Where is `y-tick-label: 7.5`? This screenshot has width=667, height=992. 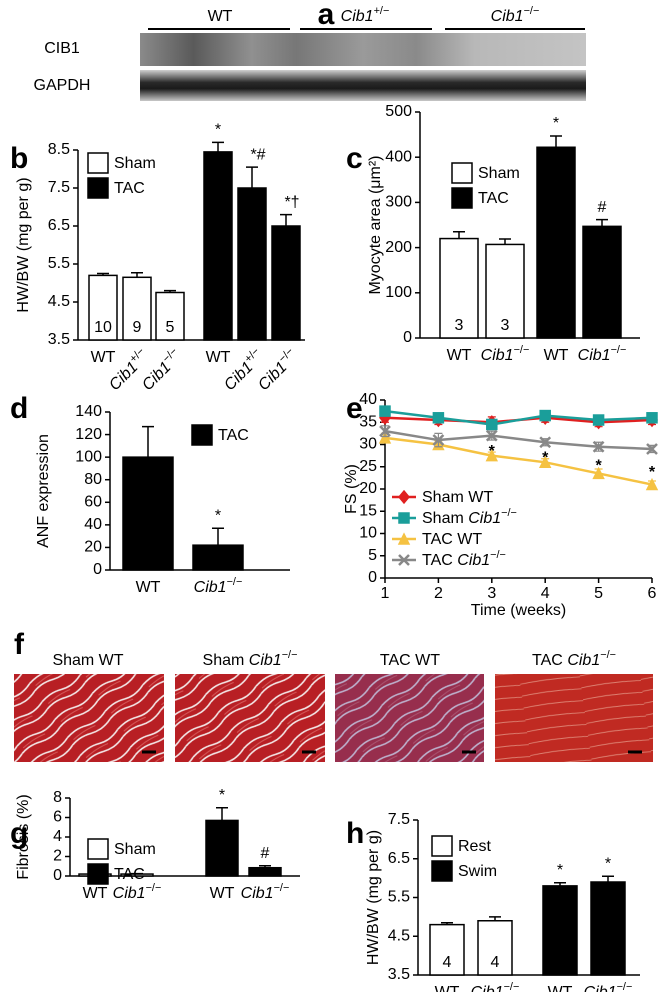
y-tick-label: 7.5 is located at coordinates (59, 187).